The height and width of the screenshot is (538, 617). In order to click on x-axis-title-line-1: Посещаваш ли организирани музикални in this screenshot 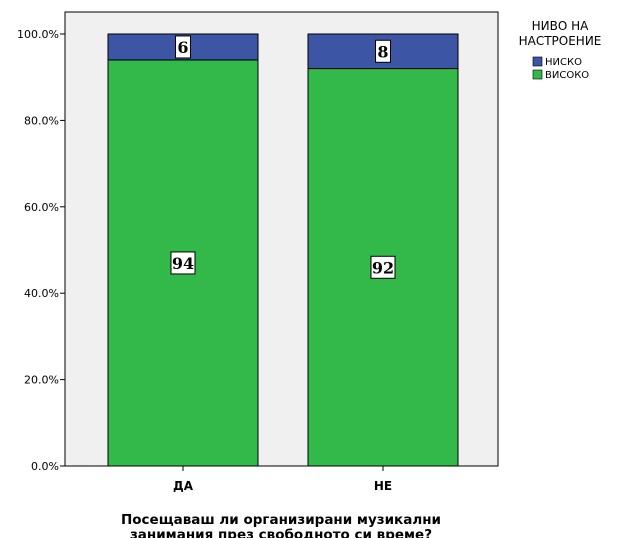, I will do `click(281, 520)`.